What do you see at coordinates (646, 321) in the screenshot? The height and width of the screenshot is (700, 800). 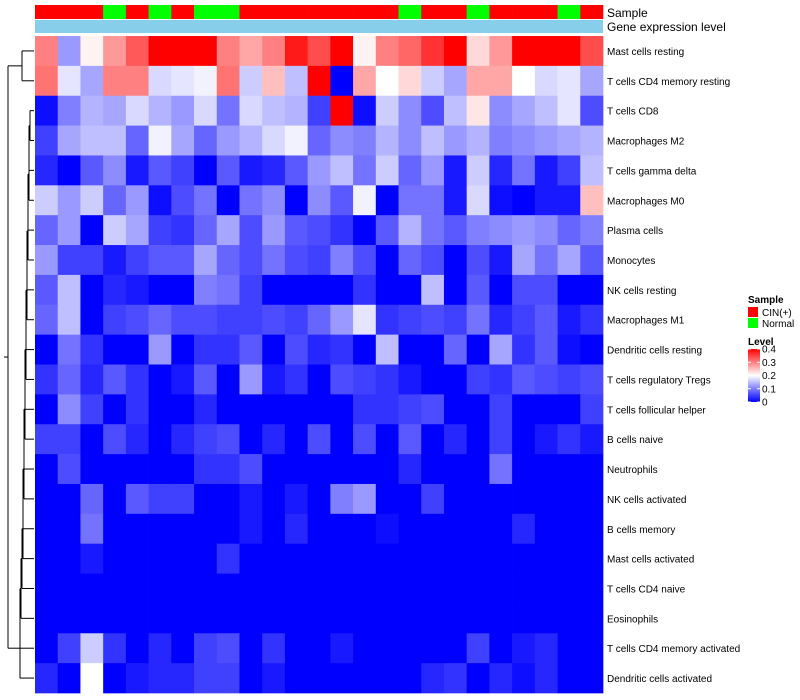 I see `row-label: Macrophages M1` at bounding box center [646, 321].